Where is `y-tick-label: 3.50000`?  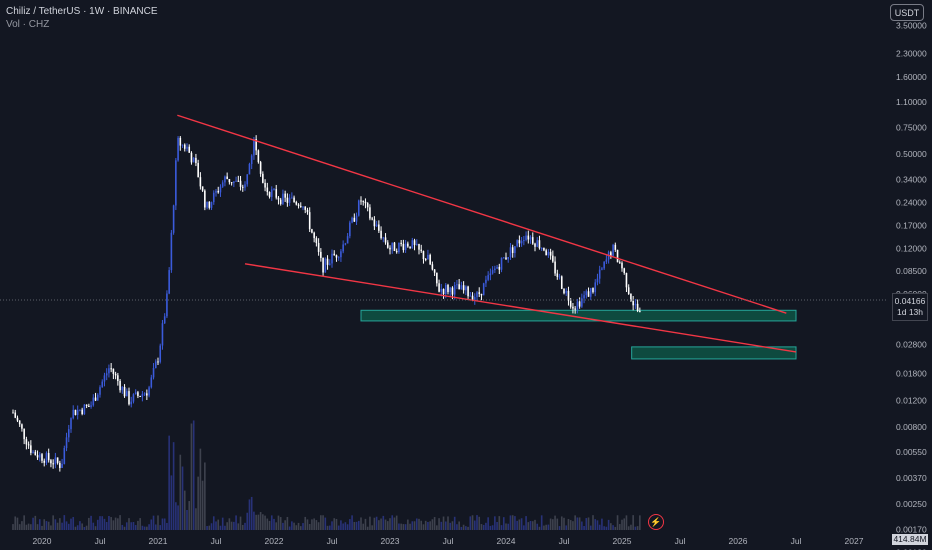
y-tick-label: 3.50000 is located at coordinates (911, 26).